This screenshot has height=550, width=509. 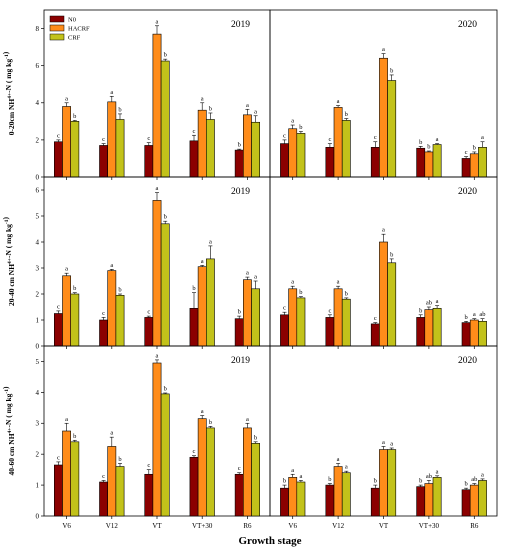 I want to click on y-tick-label: 8, so click(x=38, y=29).